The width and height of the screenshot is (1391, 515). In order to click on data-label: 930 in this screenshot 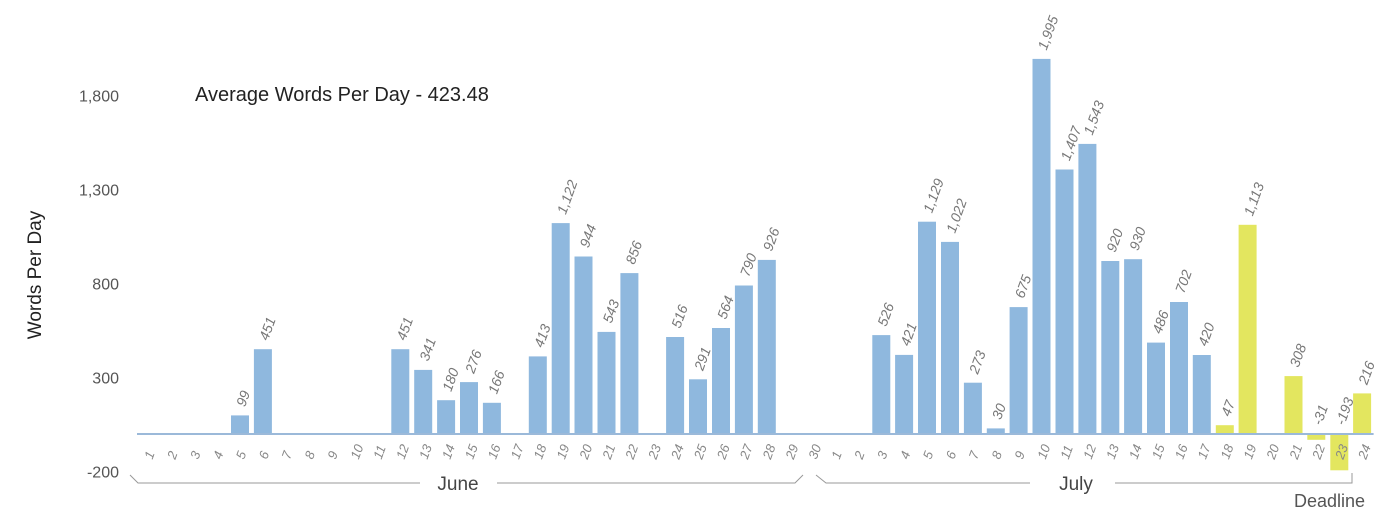, I will do `click(1137, 239)`.